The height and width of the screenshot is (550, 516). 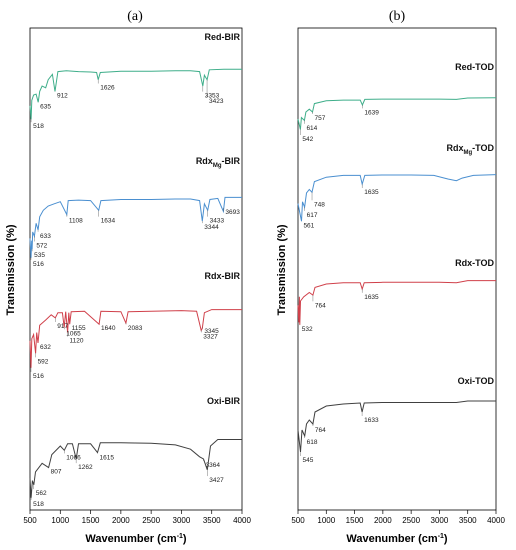 I want to click on panel-a-series-2-peak-label-3: 917, so click(x=62, y=326).